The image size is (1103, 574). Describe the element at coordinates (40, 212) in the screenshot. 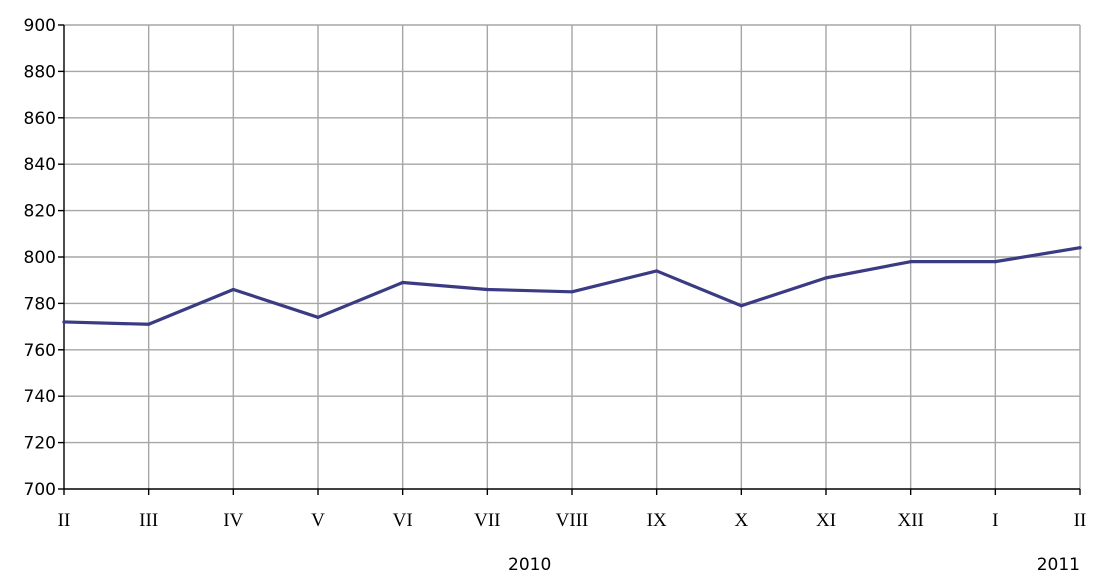

I see `y-tick-label: 820` at that location.